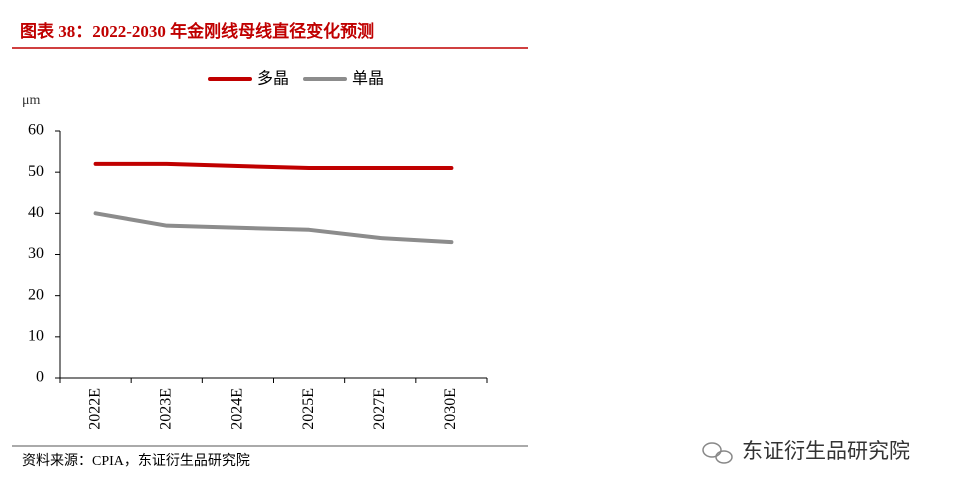  I want to click on y-unit: μm, so click(31, 100).